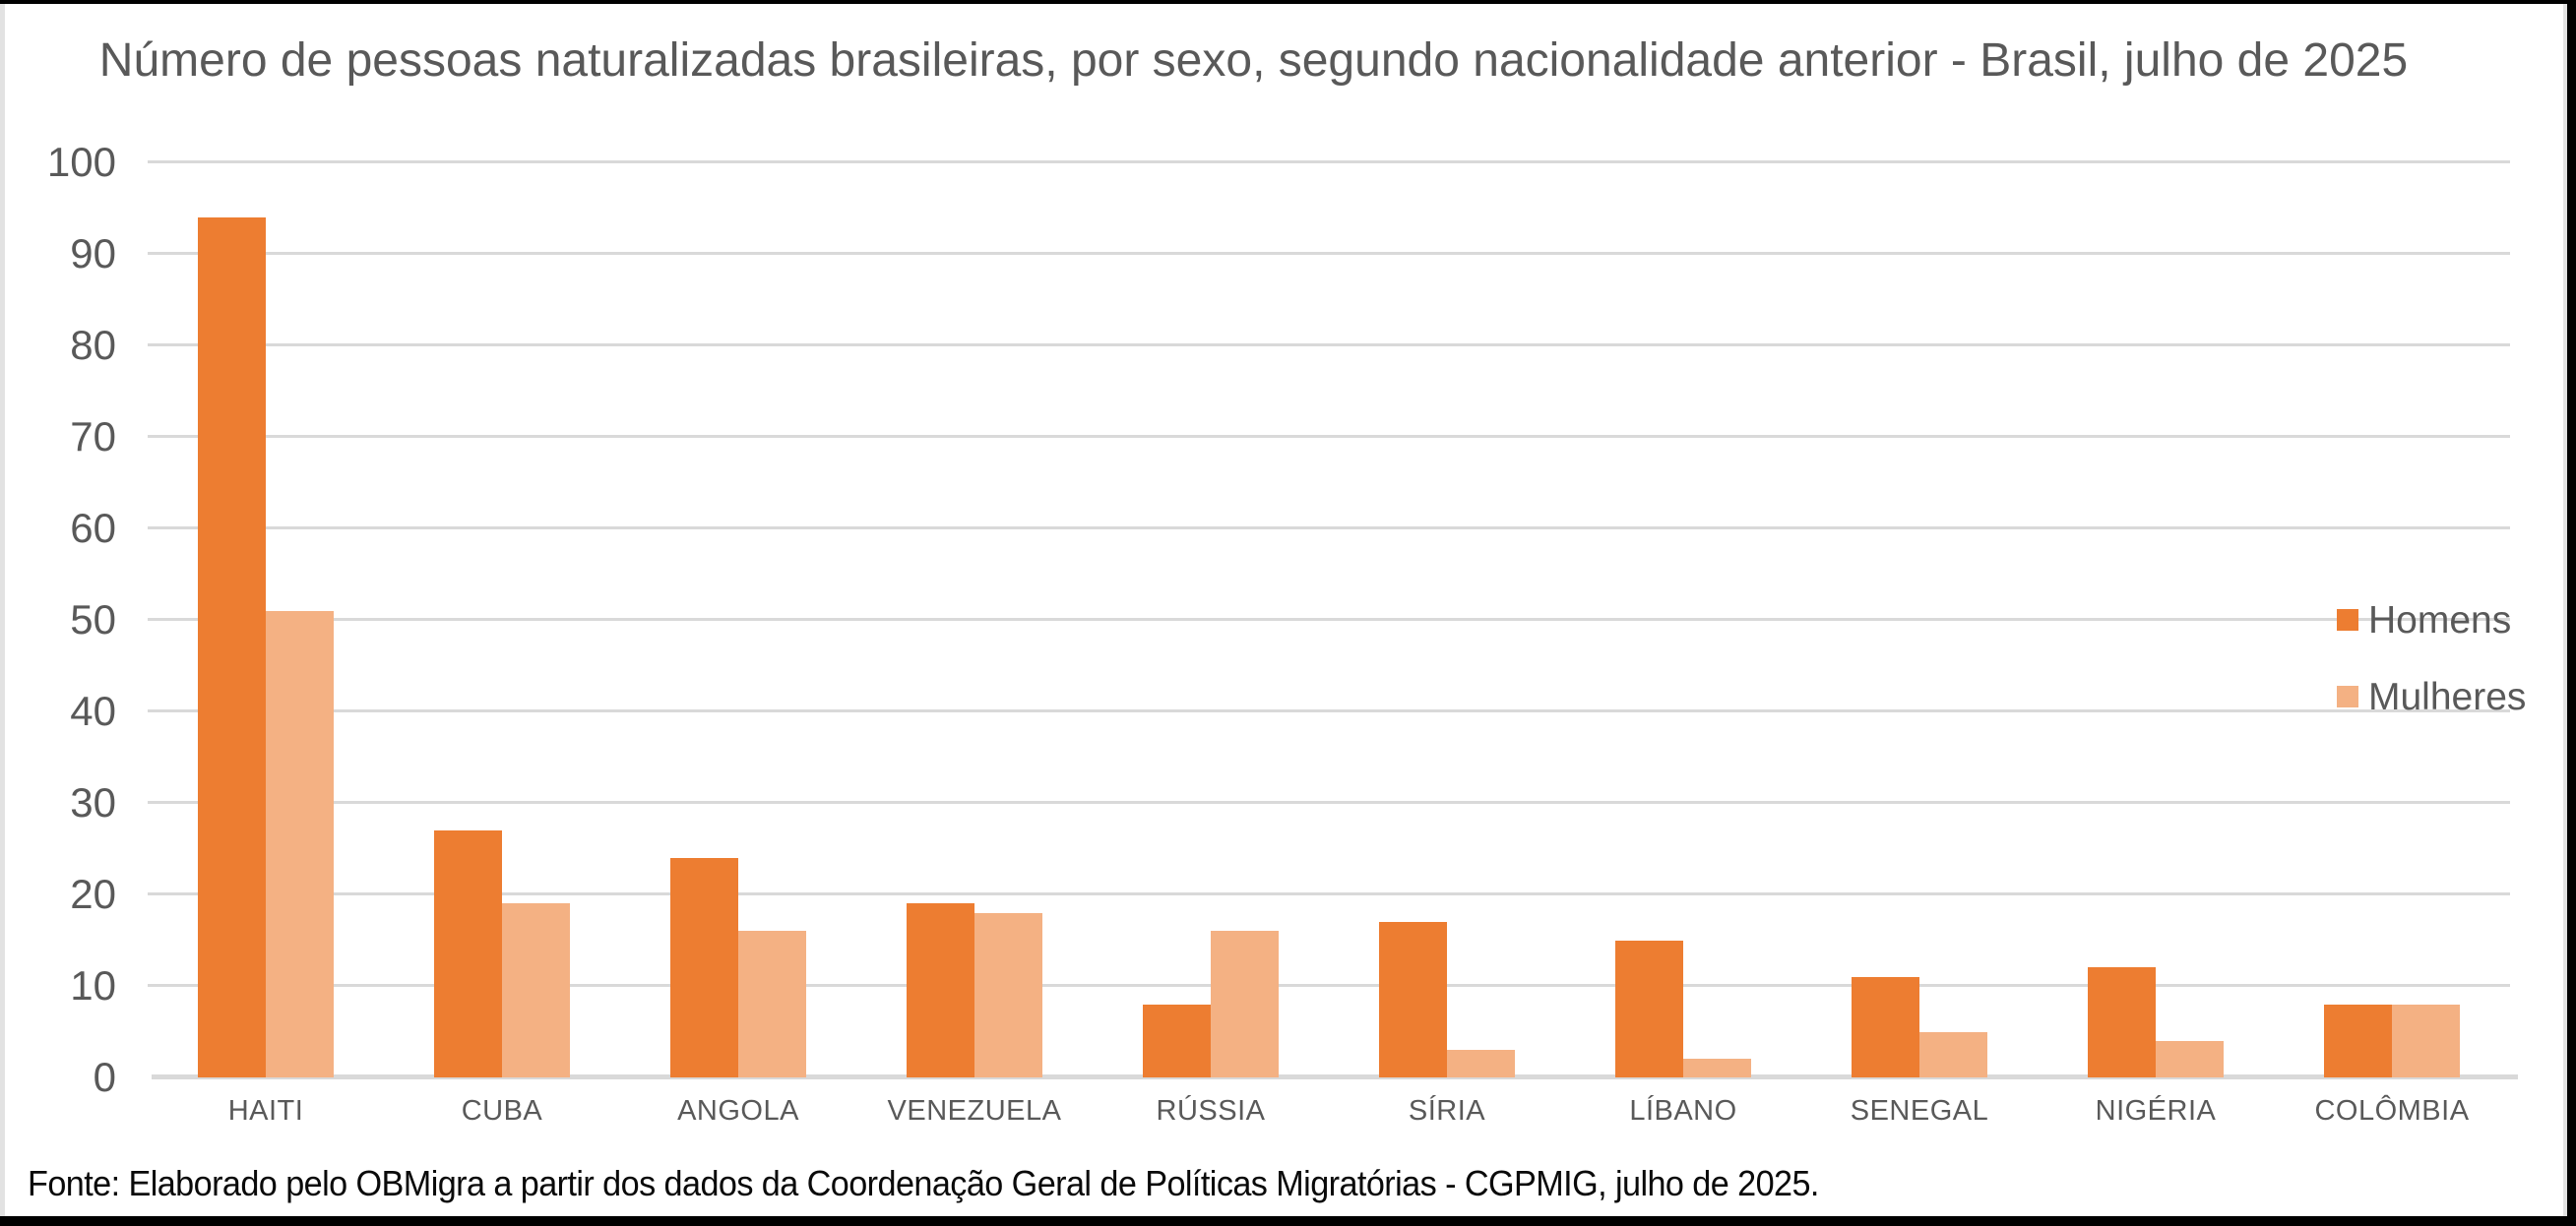 The height and width of the screenshot is (1226, 2576). Describe the element at coordinates (2358, 1040) in the screenshot. I see `bar-homens-colômbia` at that location.